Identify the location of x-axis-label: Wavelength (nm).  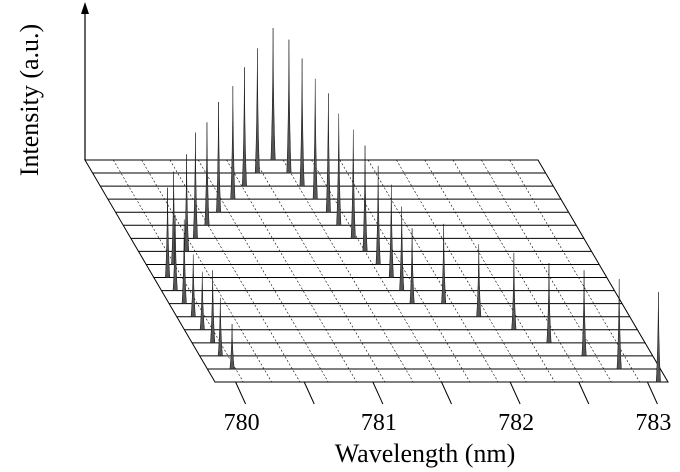
(425, 453).